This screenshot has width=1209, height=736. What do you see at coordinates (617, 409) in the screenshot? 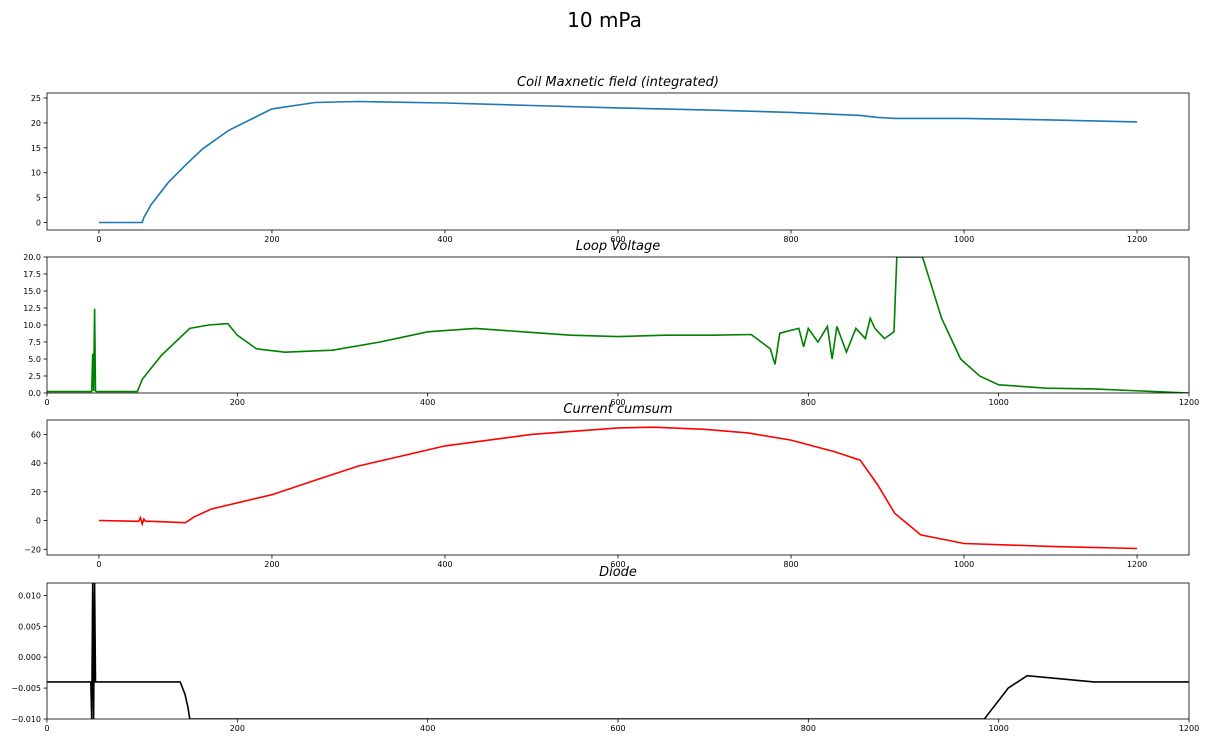
I see `subplot-title: Current cumsum` at bounding box center [617, 409].